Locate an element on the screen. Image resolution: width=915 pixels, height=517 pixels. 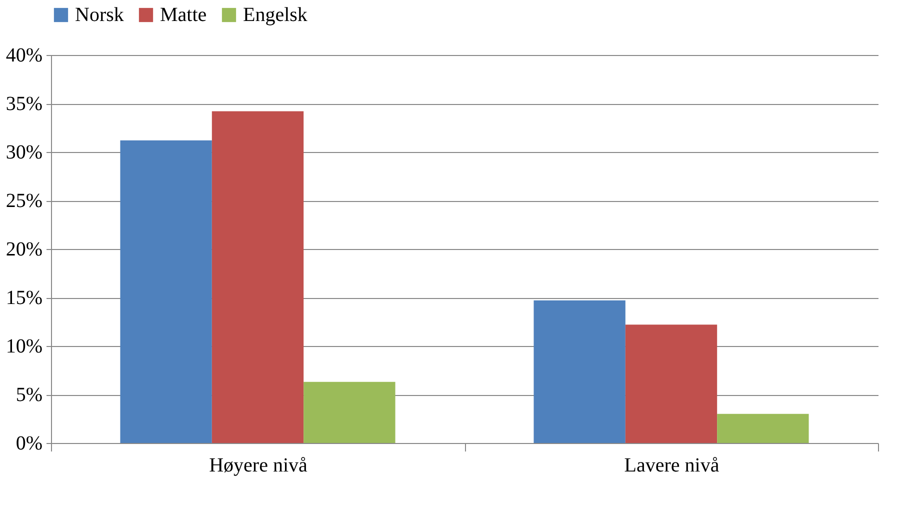
x-tick-label: Lavere nivå is located at coordinates (672, 465).